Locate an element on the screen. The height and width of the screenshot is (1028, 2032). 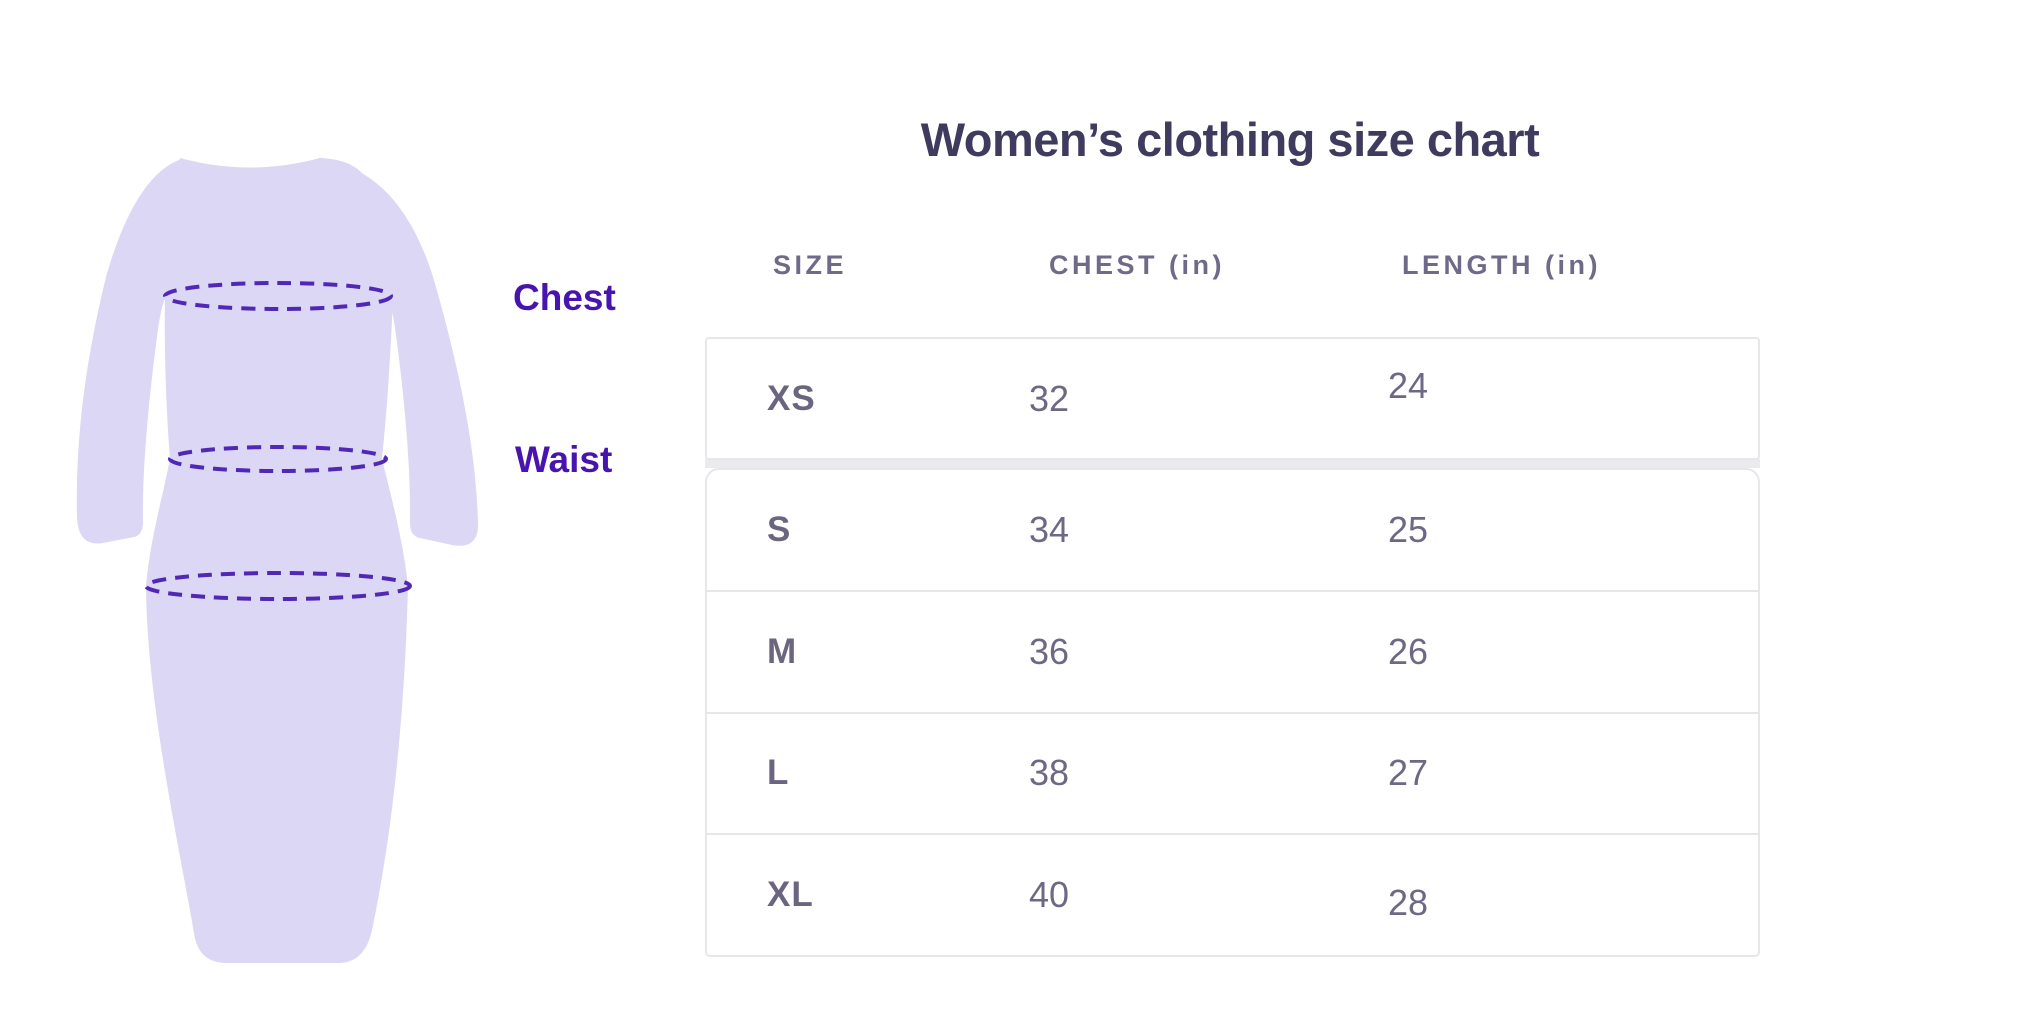
table-row: M 36 26 is located at coordinates (1232, 650).